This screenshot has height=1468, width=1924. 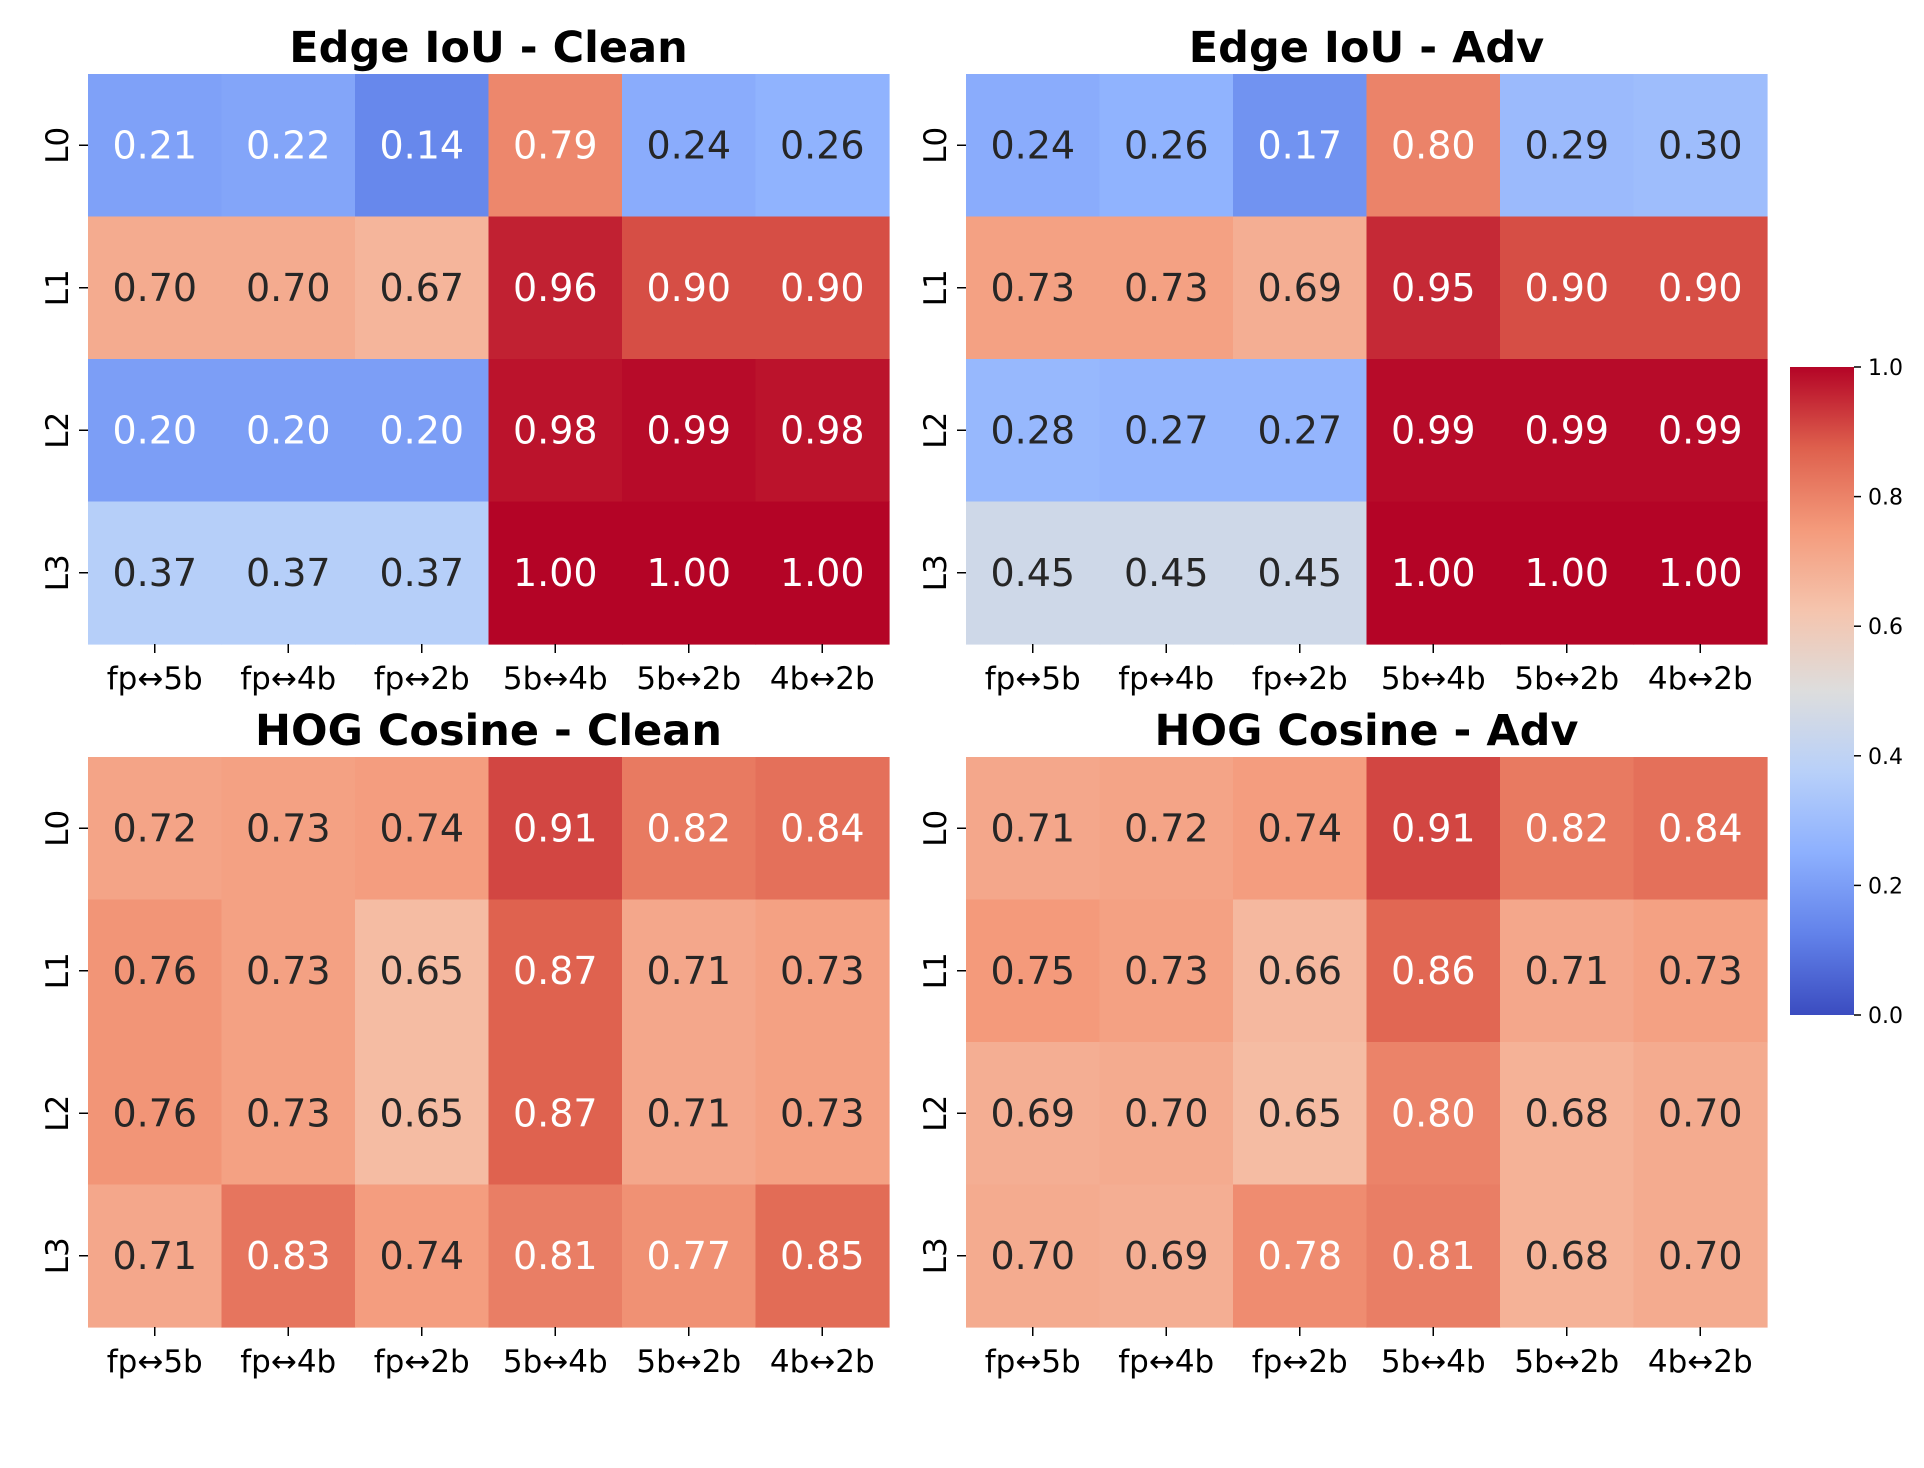 I want to click on colorbar-tick-label: 1.0, so click(x=1885, y=368).